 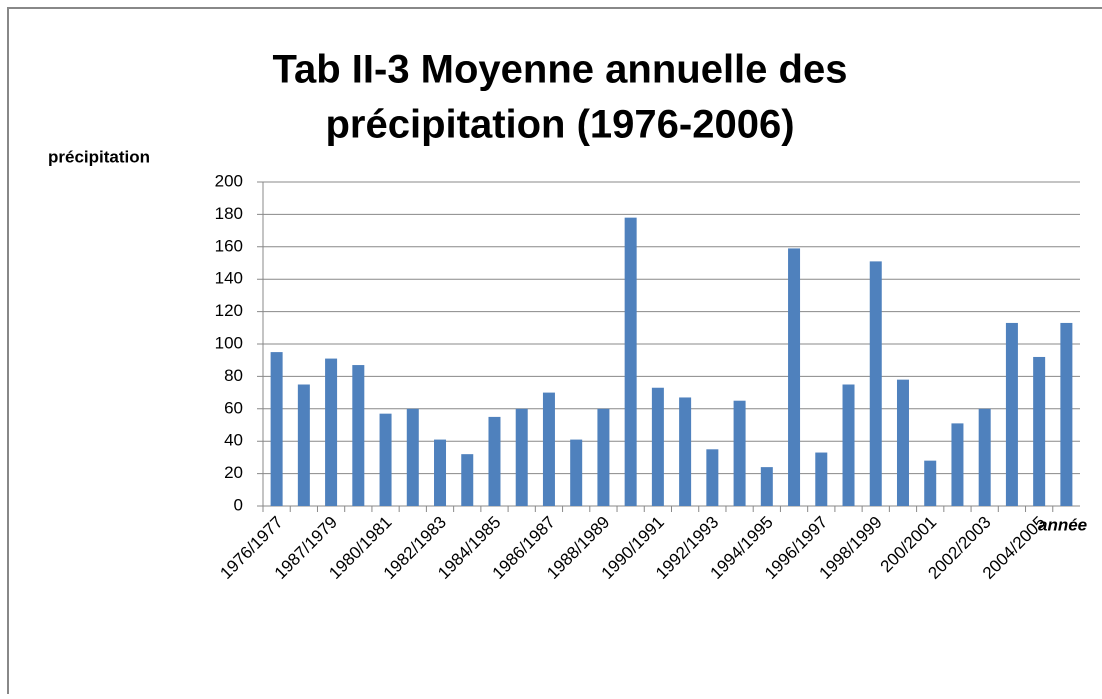 What do you see at coordinates (229, 278) in the screenshot?
I see `y-tick-label: 140` at bounding box center [229, 278].